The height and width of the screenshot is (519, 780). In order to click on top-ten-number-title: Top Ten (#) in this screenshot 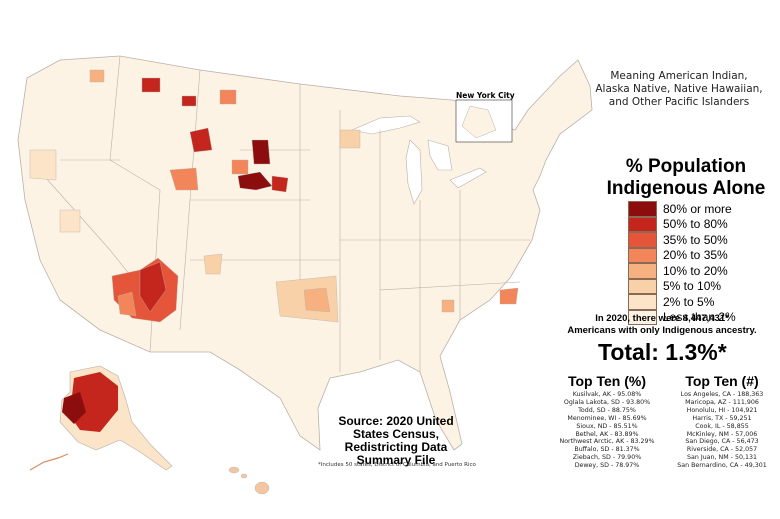, I will do `click(722, 381)`.